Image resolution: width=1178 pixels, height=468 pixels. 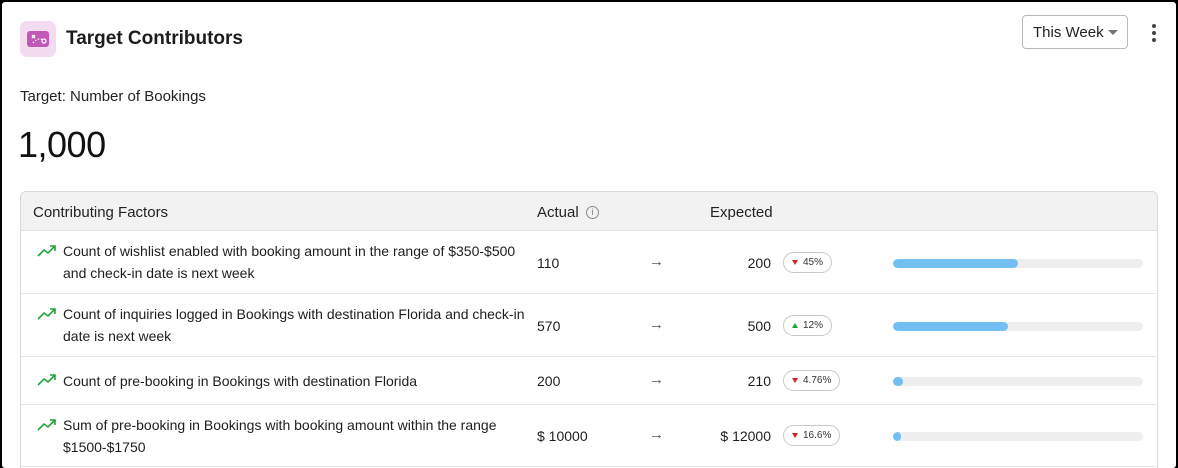 What do you see at coordinates (562, 436) in the screenshot?
I see `actual-value: $ 10000` at bounding box center [562, 436].